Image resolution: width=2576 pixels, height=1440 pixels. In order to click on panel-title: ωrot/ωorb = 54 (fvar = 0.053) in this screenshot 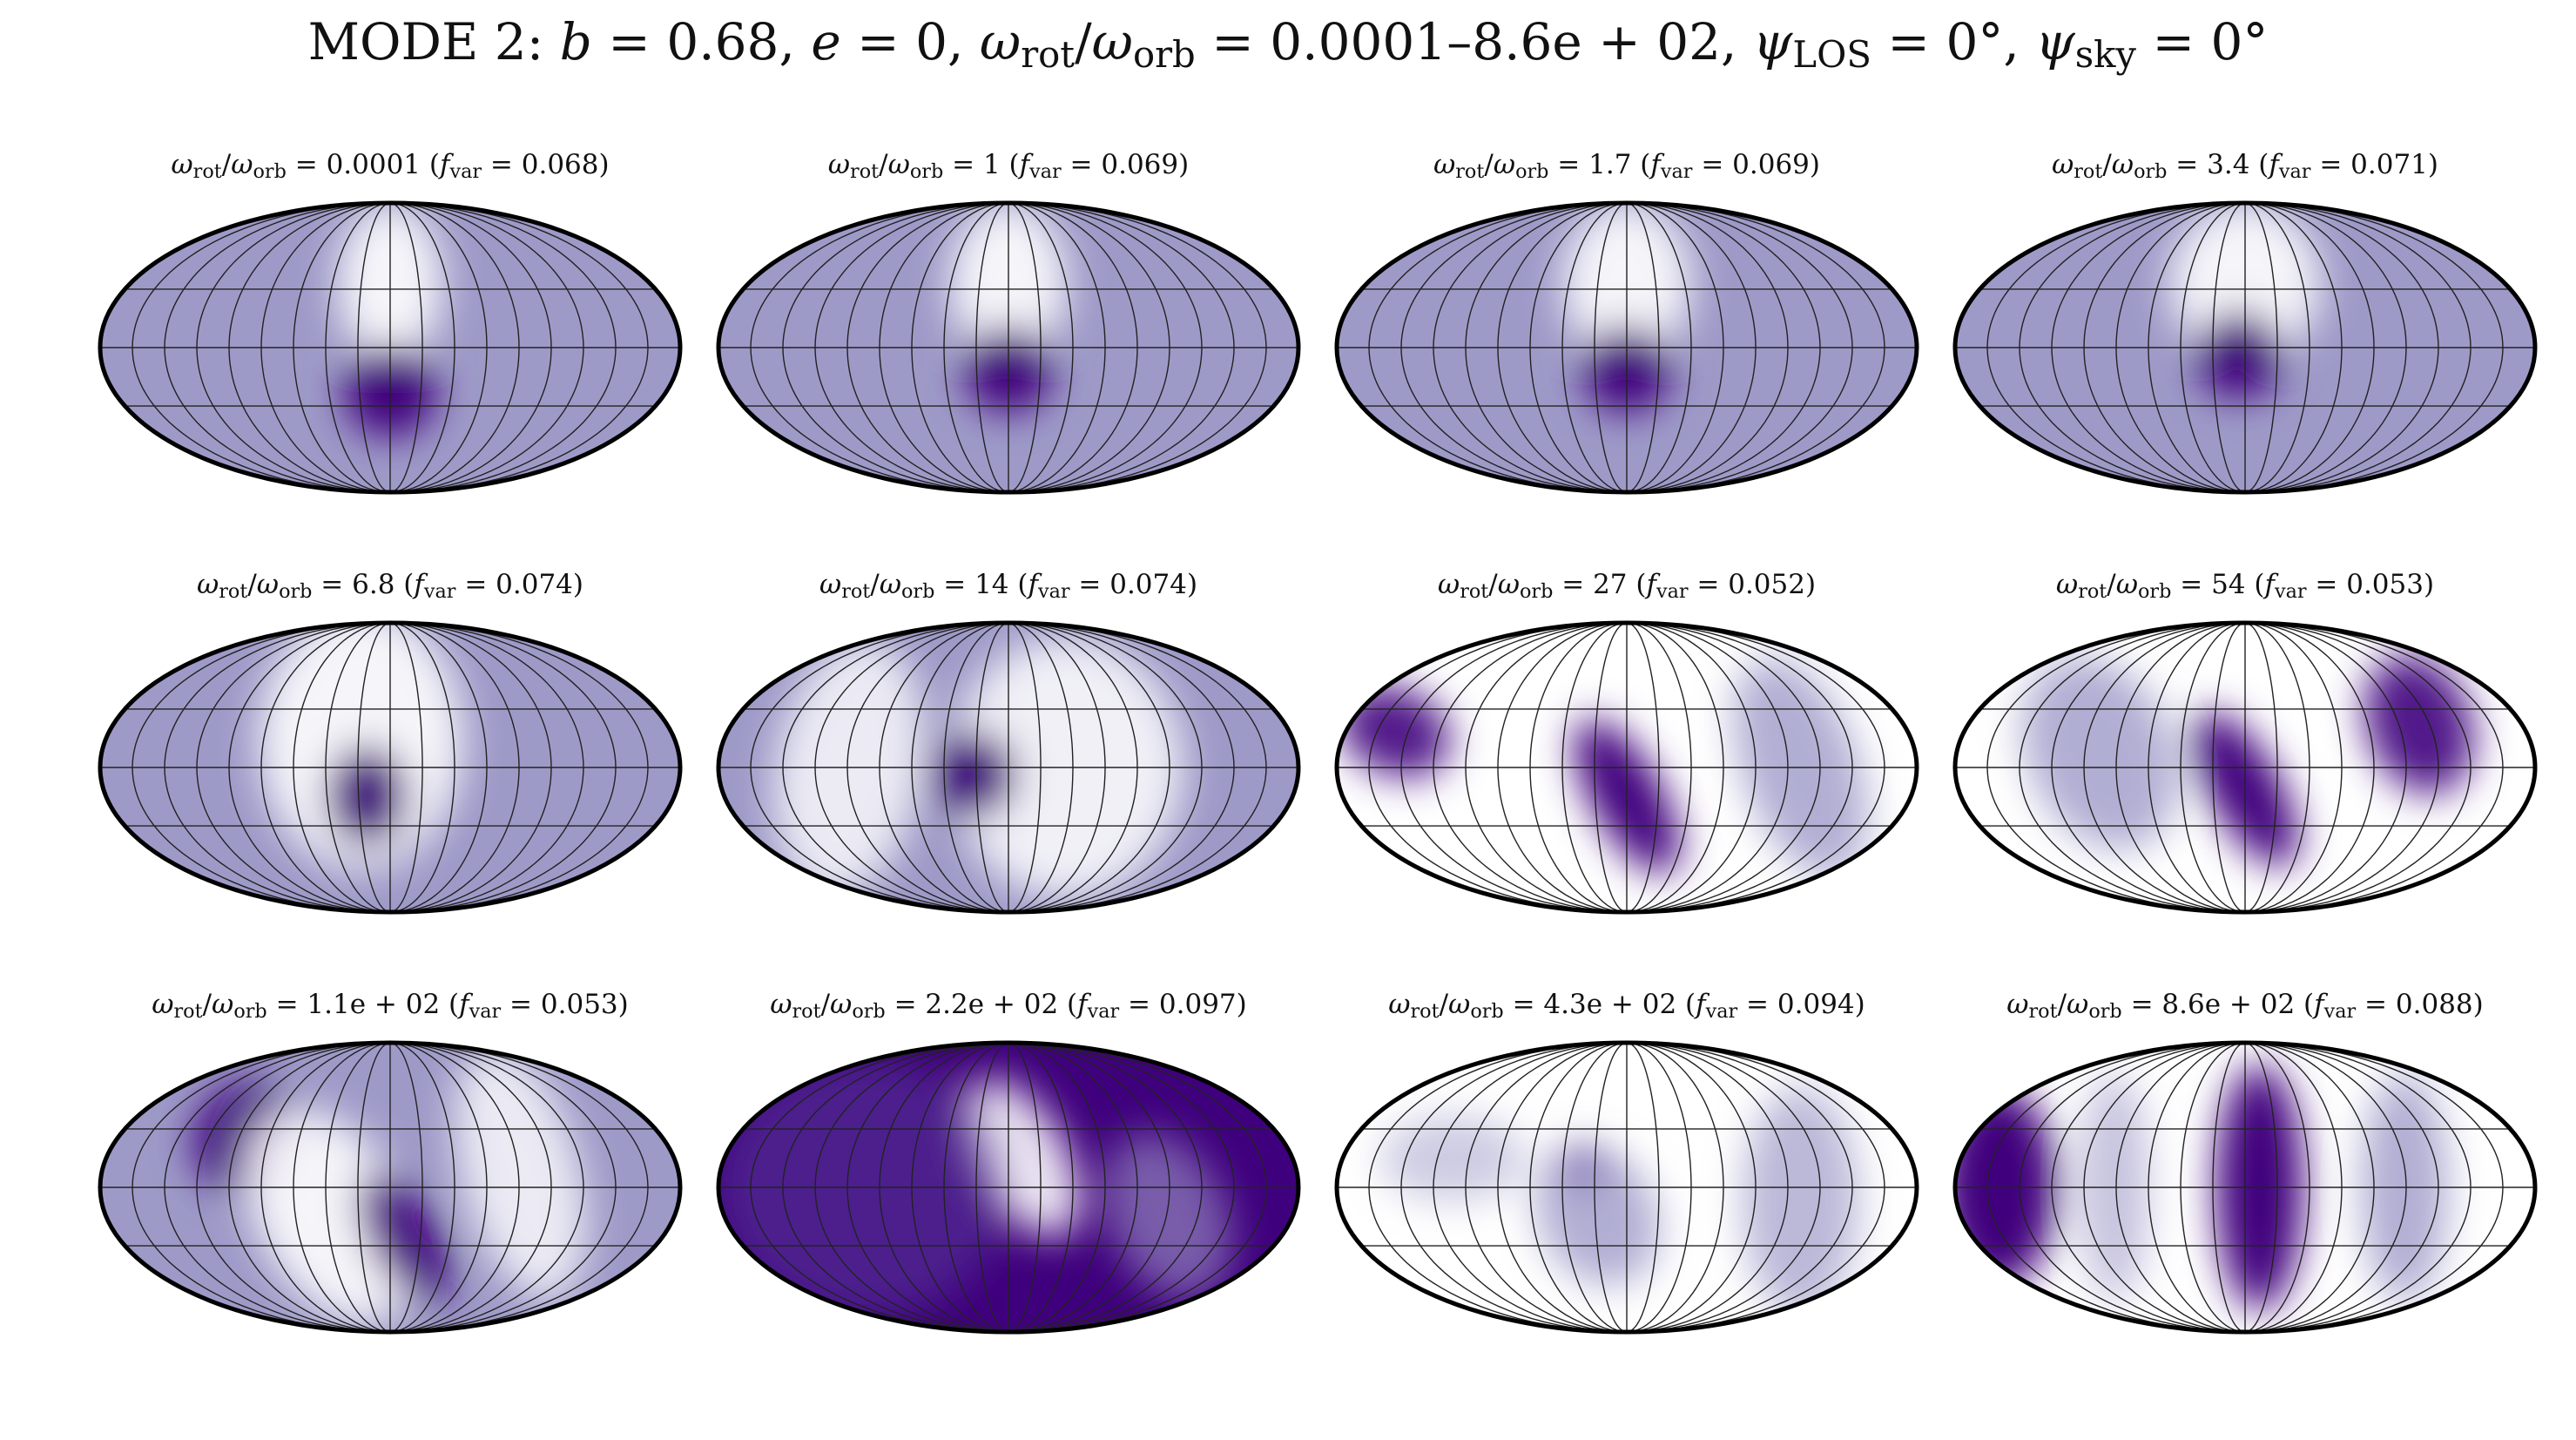, I will do `click(2245, 586)`.